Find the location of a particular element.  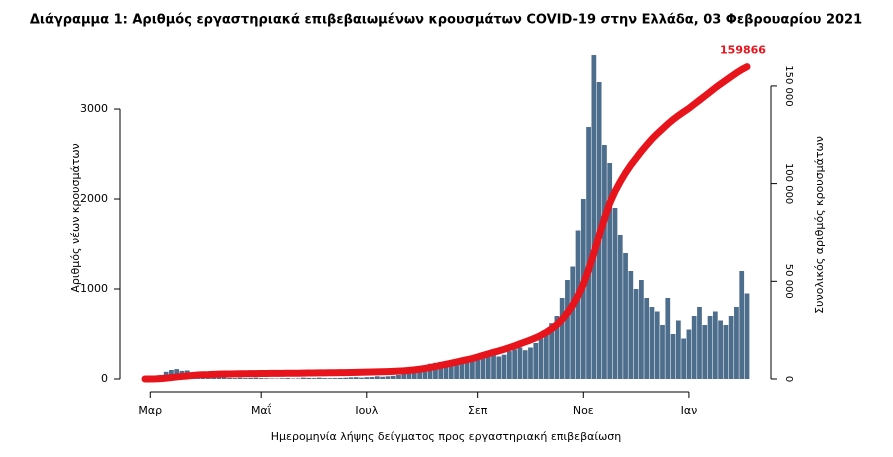

x-tick-label: Σεπ is located at coordinates (478, 410).